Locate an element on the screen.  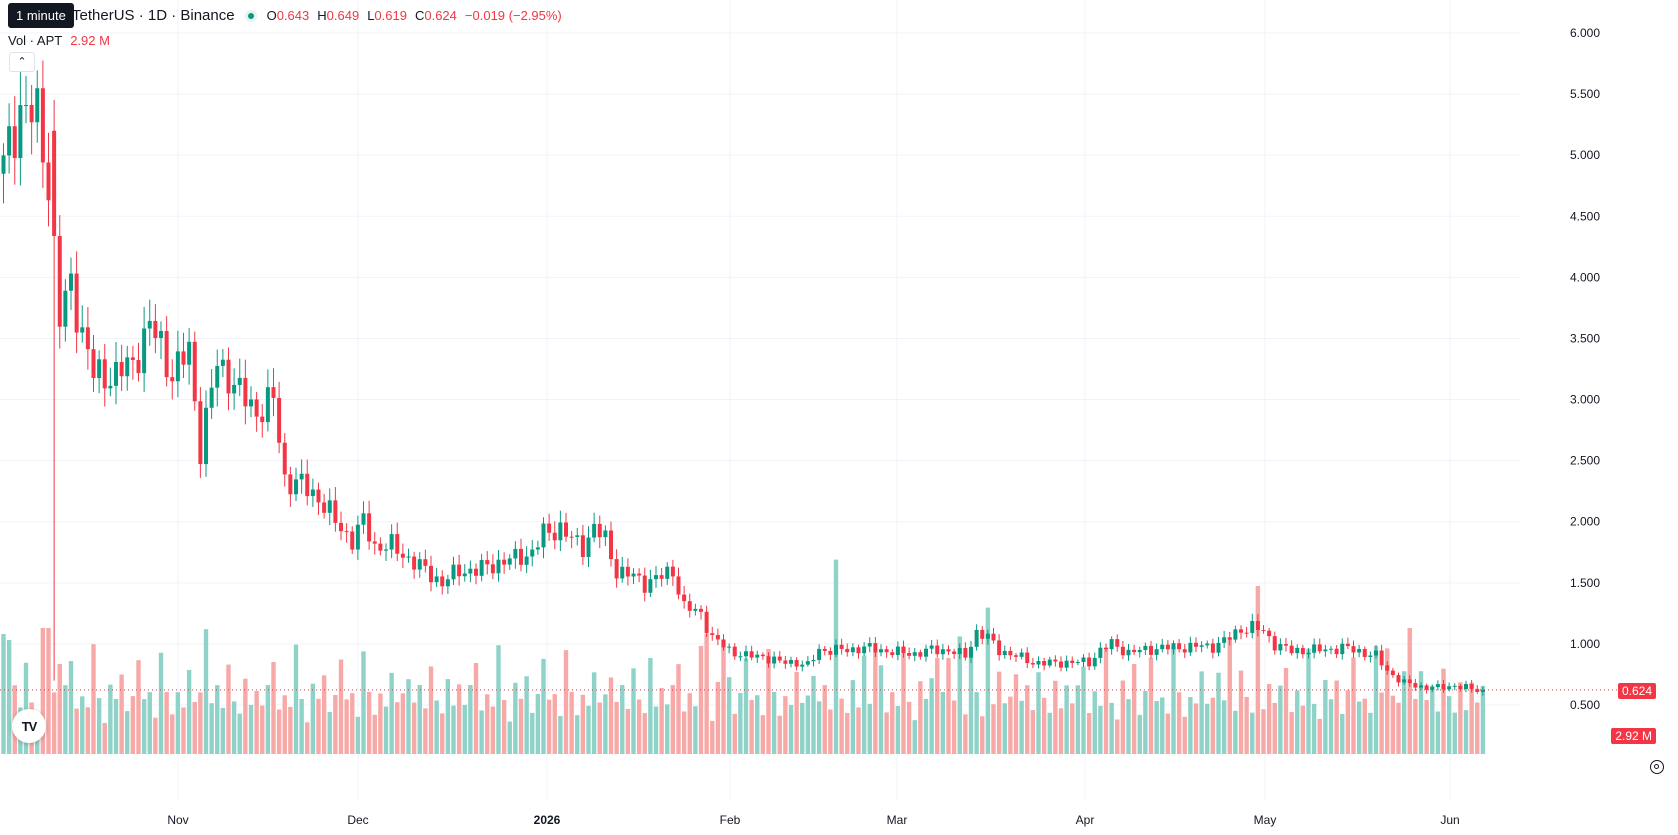
market-status-icon is located at coordinates (250, 15).